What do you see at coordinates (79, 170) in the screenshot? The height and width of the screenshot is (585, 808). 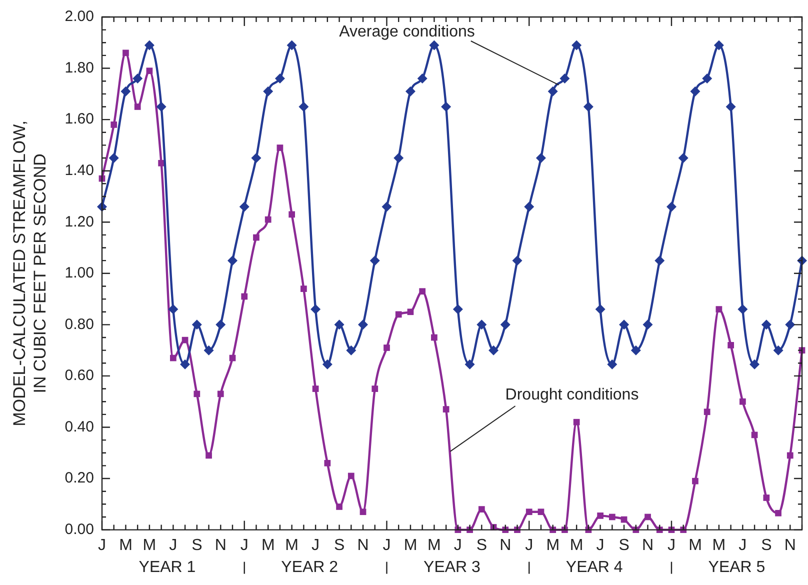 I see `y-tick-label: 1.40` at bounding box center [79, 170].